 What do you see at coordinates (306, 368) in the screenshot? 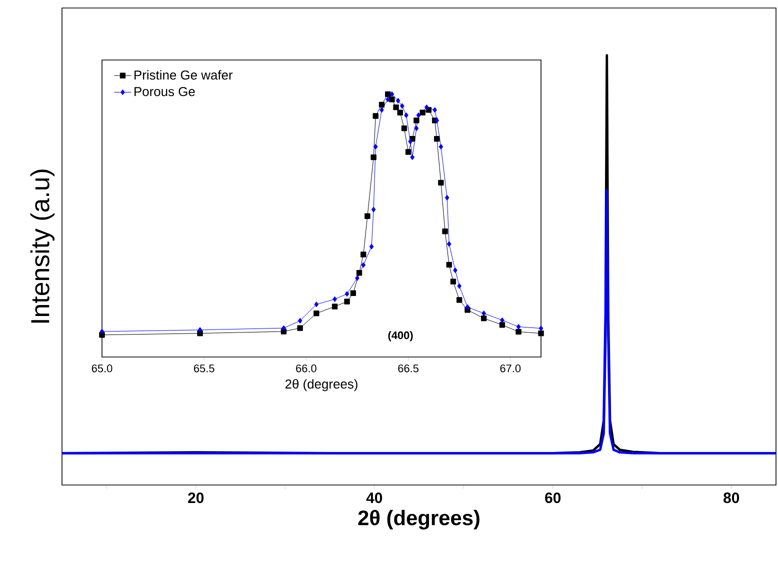
I see `x-tick-label: 66.0` at bounding box center [306, 368].